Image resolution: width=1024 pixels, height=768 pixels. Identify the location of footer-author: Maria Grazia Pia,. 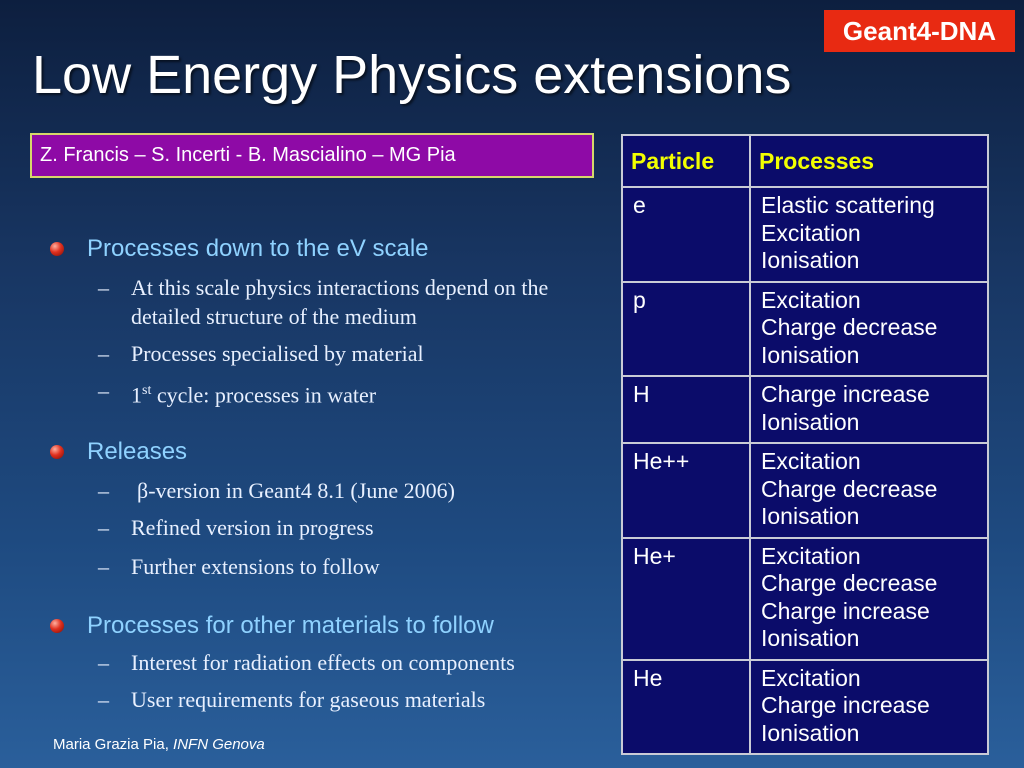
(113, 744).